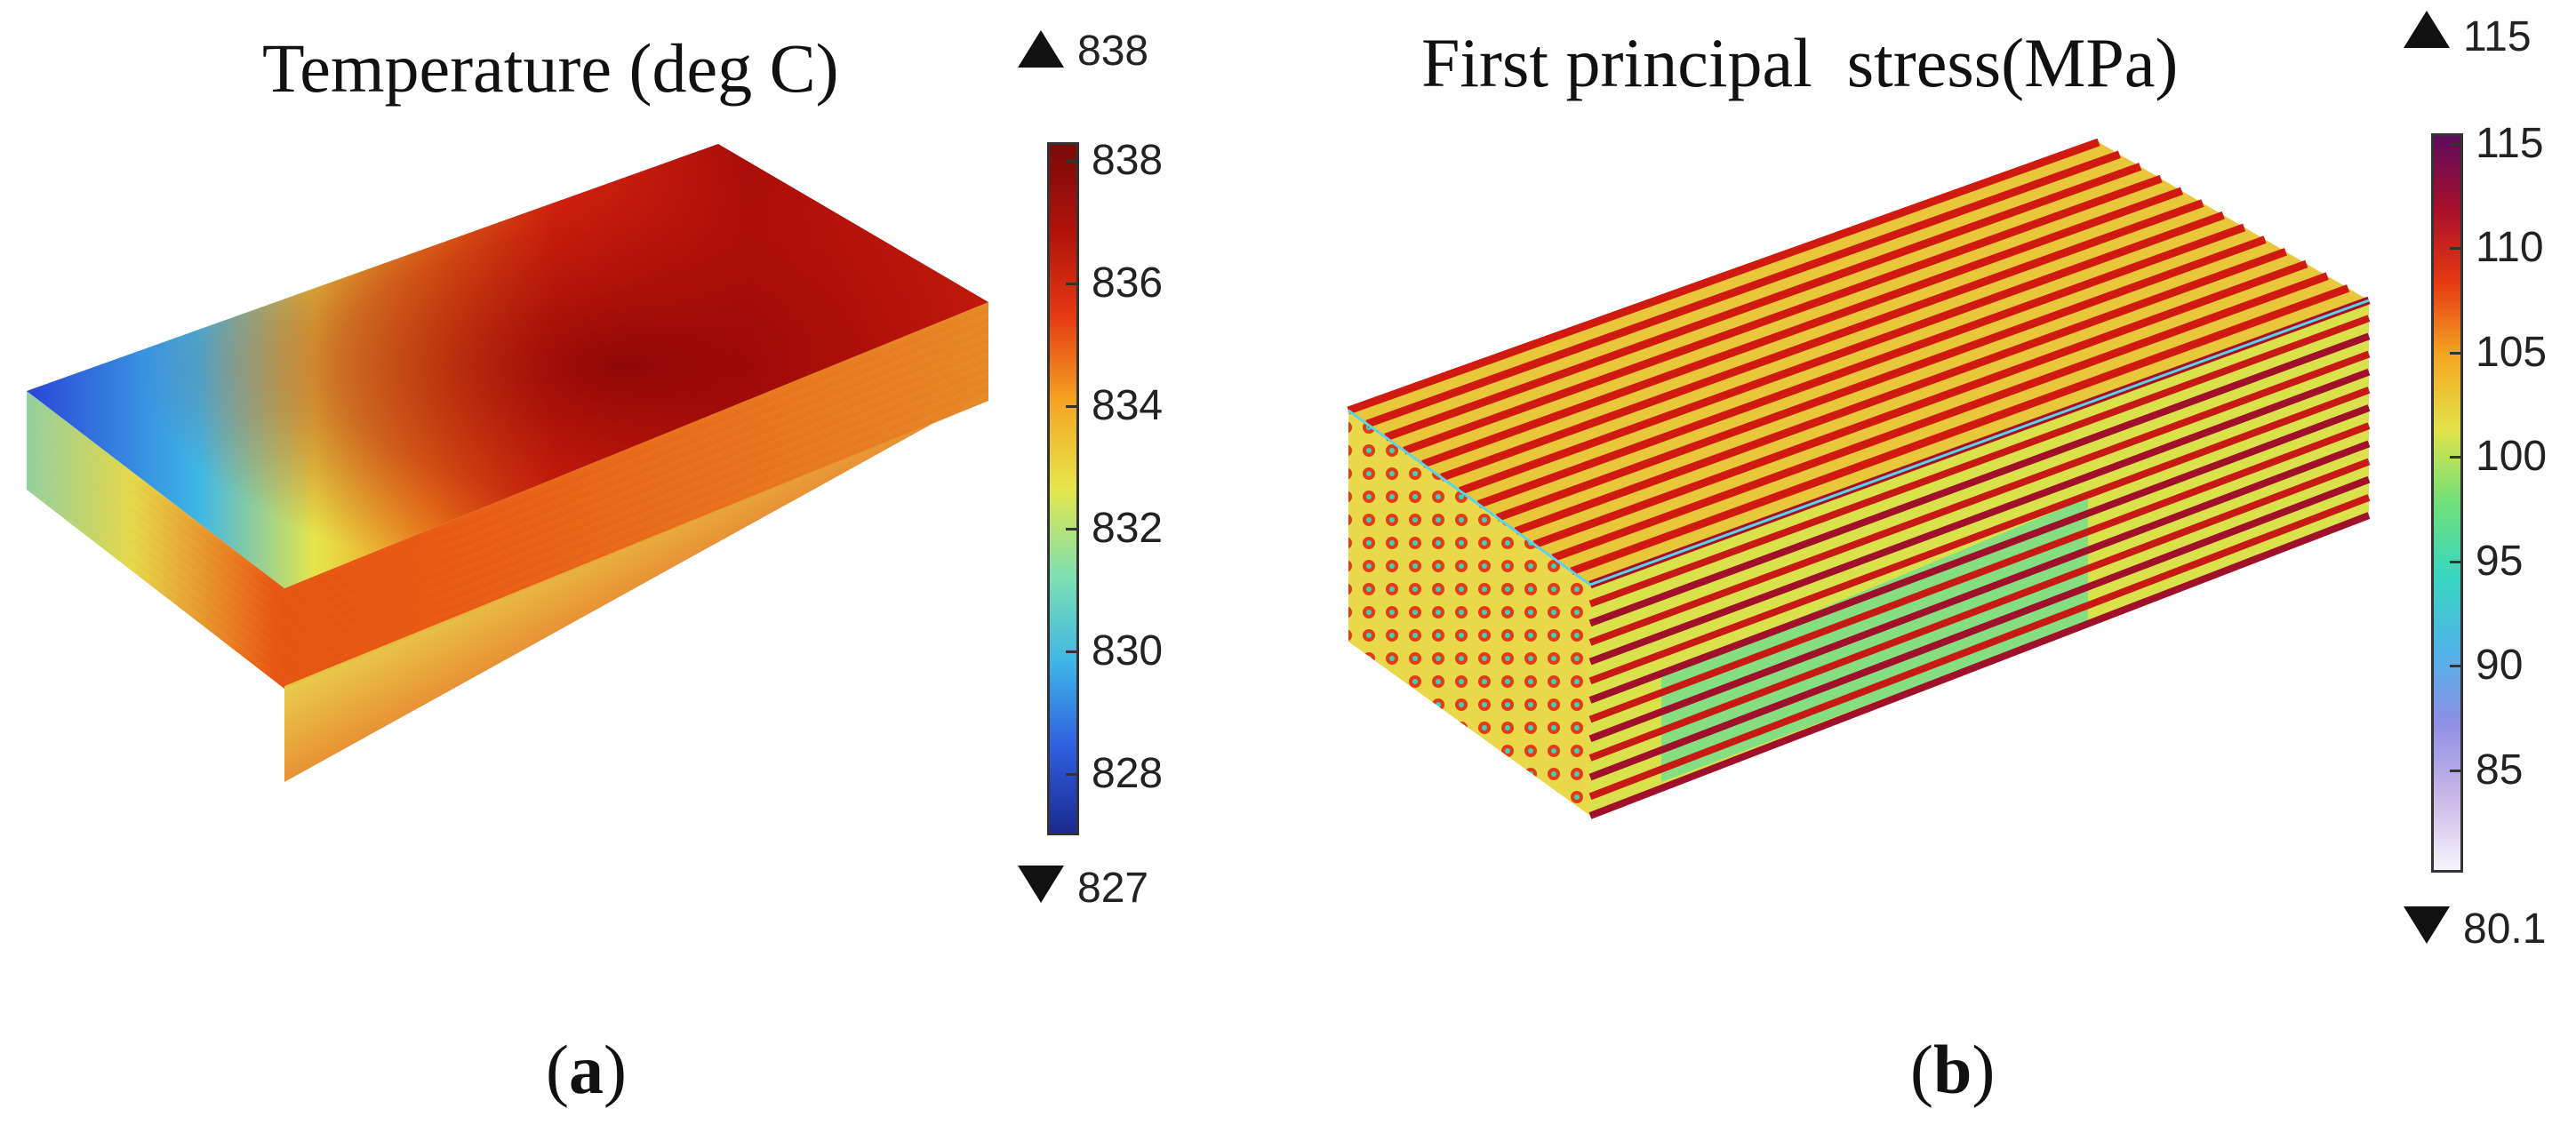  I want to click on panel-a-label-close: ), so click(615, 1069).